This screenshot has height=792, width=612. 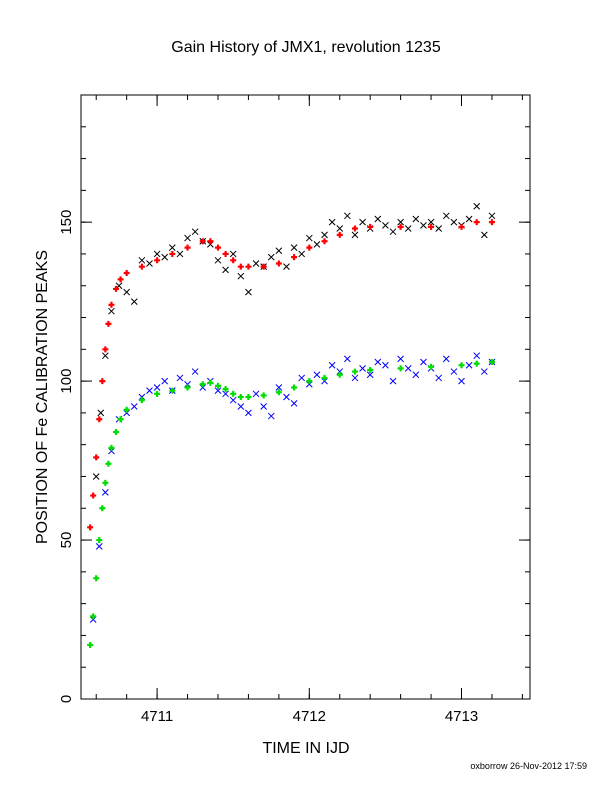 What do you see at coordinates (306, 47) in the screenshot?
I see `chart-title: Gain History of JMX1, revolution 1235` at bounding box center [306, 47].